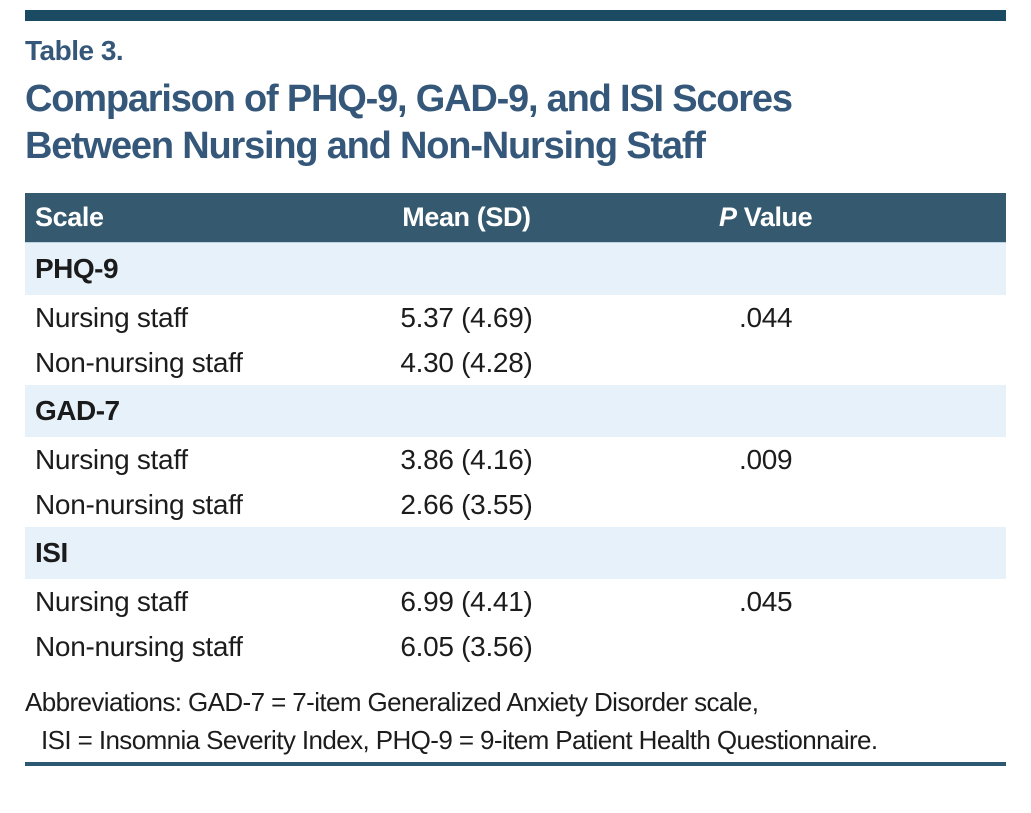 This screenshot has width=1031, height=813. What do you see at coordinates (466, 459) in the screenshot?
I see `mean-sd-value: 3.86 (4.16)` at bounding box center [466, 459].